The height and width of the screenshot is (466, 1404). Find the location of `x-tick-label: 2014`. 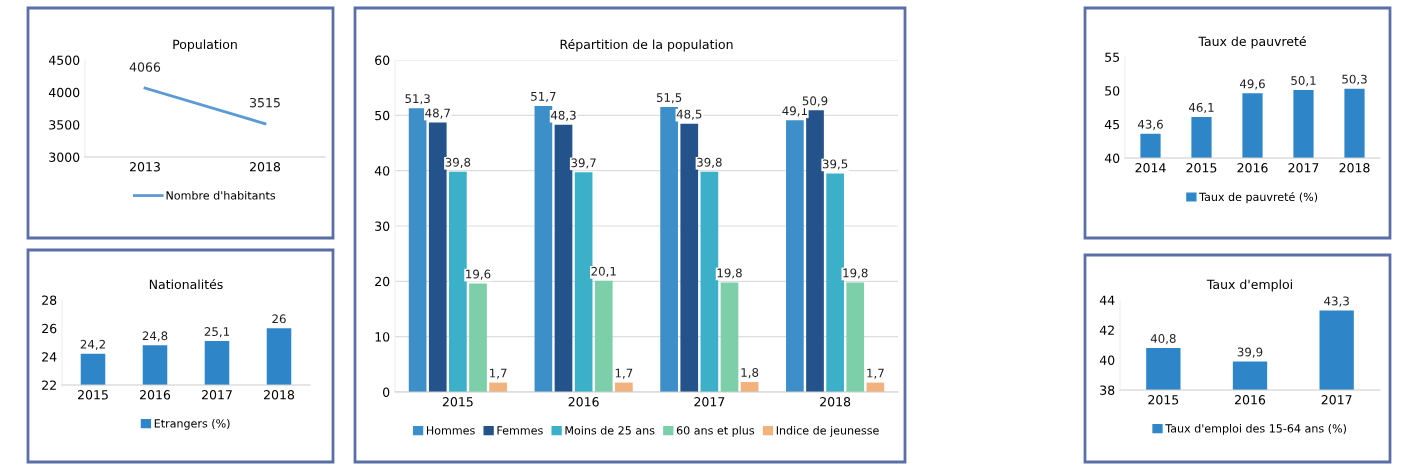

x-tick-label: 2014 is located at coordinates (1150, 168).